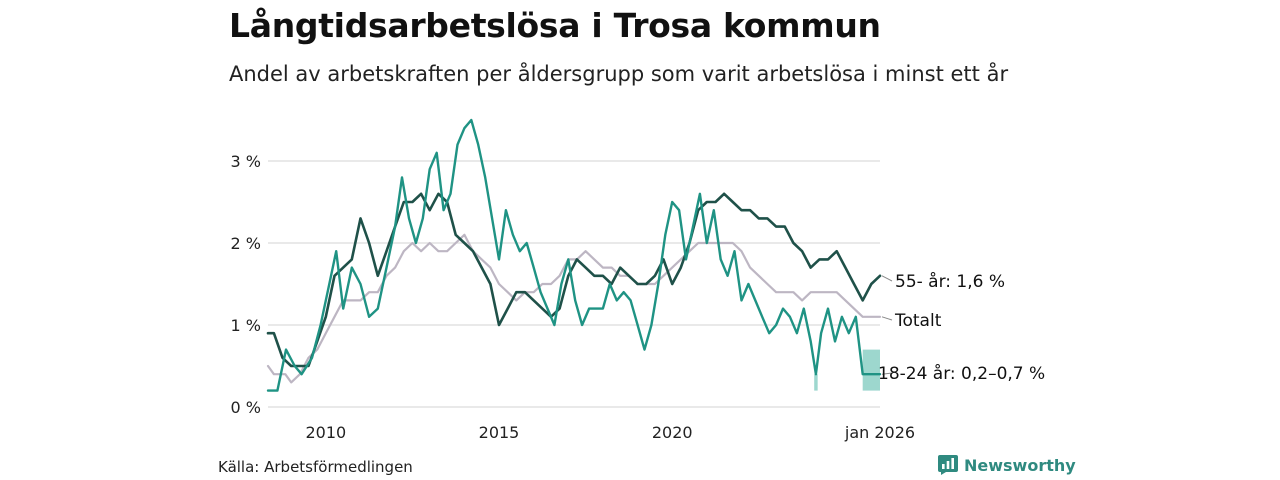 This screenshot has height=480, width=1280. What do you see at coordinates (950, 281) in the screenshot?
I see `series-label-age55: 55- år: 1,6 %` at bounding box center [950, 281].